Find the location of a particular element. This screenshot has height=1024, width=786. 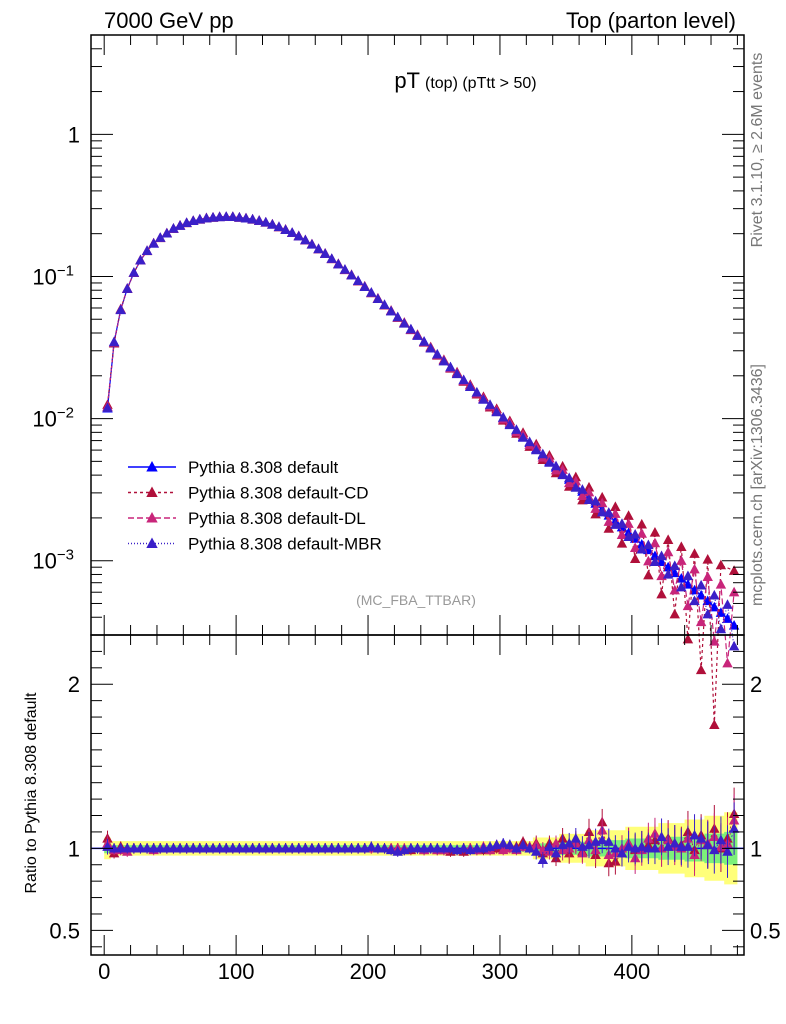

analysis-label: (MC_FBA_TTBAR) is located at coordinates (416, 600).